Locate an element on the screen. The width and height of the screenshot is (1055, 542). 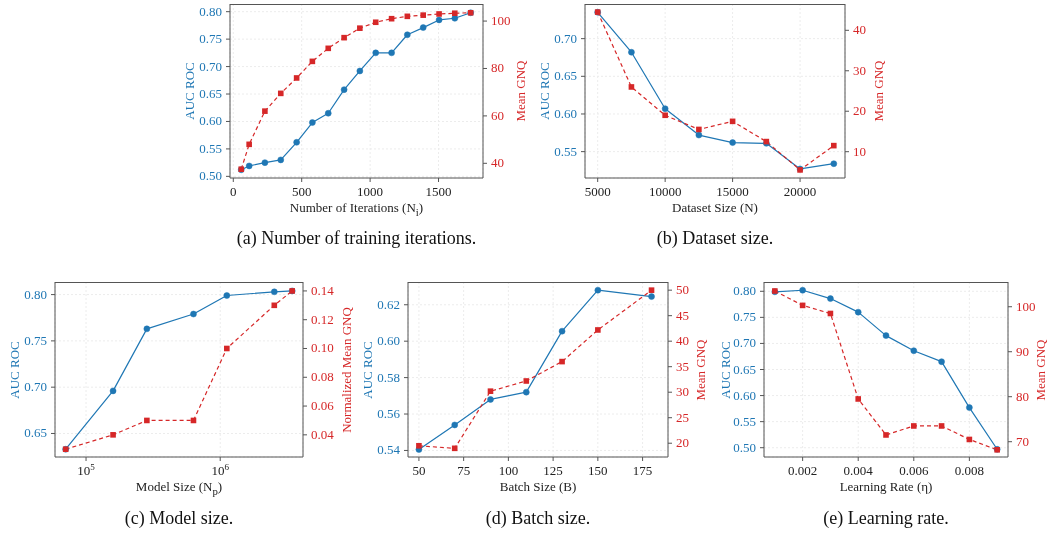
y-tick-label: 0.56 is located at coordinates (389, 414).